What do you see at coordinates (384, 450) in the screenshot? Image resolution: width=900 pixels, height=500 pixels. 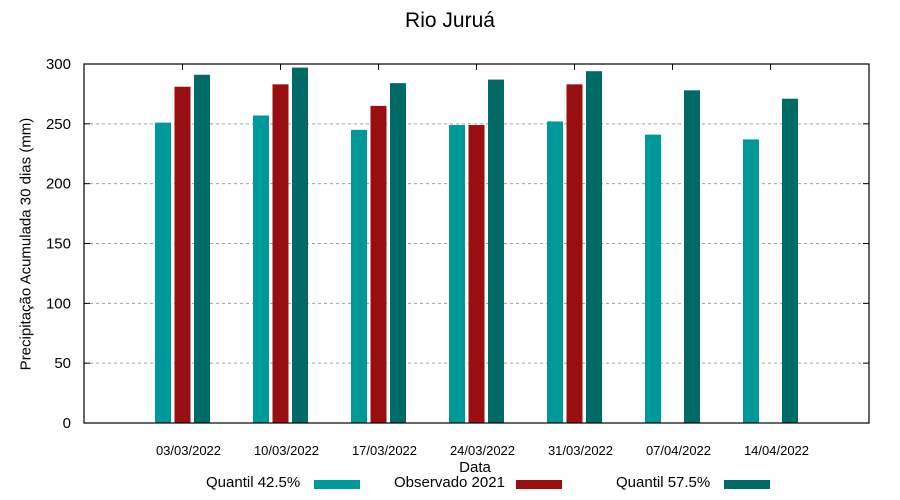 I see `x-tick-label: 17/03/2022` at bounding box center [384, 450].